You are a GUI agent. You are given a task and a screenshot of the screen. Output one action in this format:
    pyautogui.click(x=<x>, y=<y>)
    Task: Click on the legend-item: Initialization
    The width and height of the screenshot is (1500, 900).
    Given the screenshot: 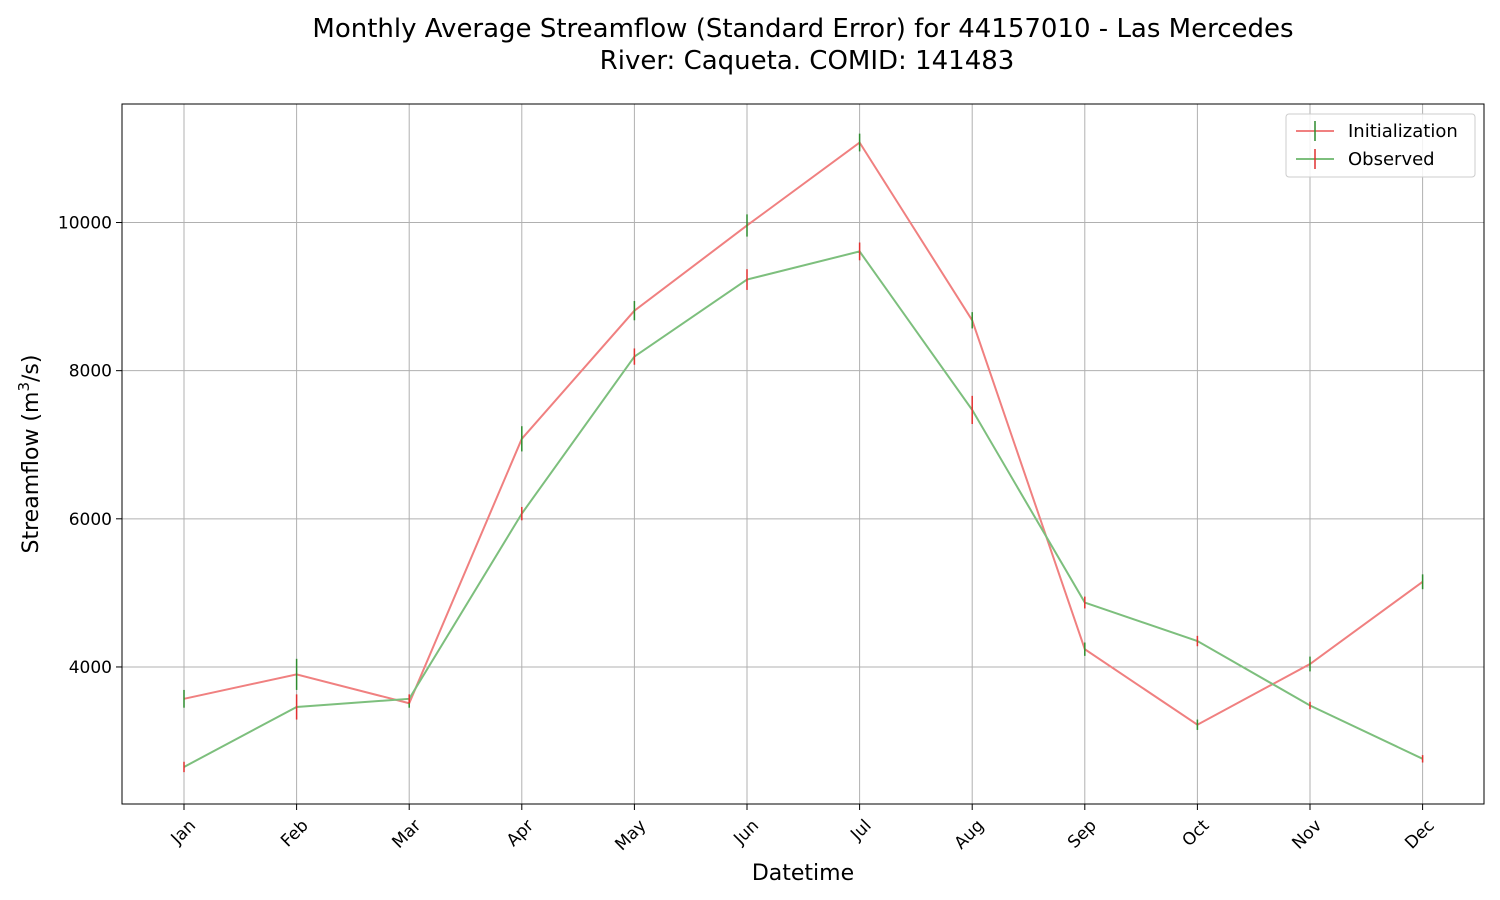 What is the action you would take?
    pyautogui.click(x=1377, y=131)
    